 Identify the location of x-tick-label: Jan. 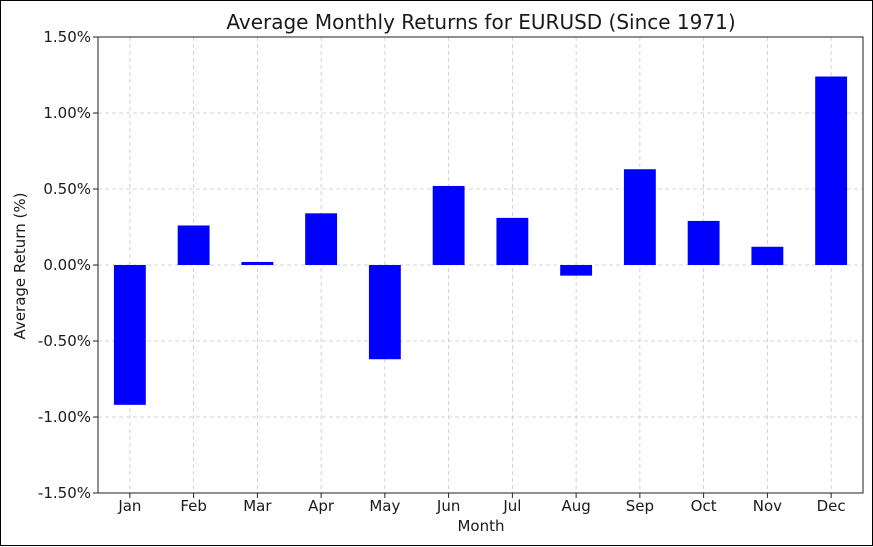
(129, 506).